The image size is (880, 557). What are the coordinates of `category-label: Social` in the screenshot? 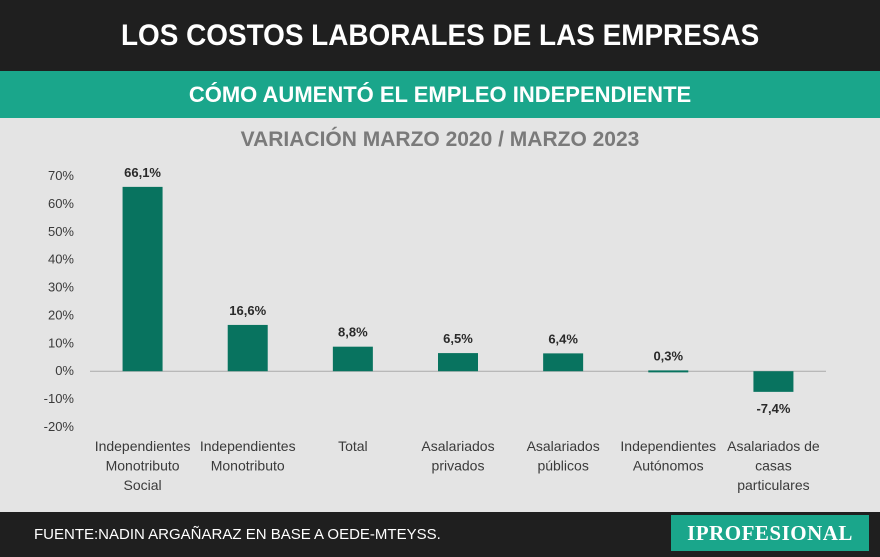 It's located at (143, 485).